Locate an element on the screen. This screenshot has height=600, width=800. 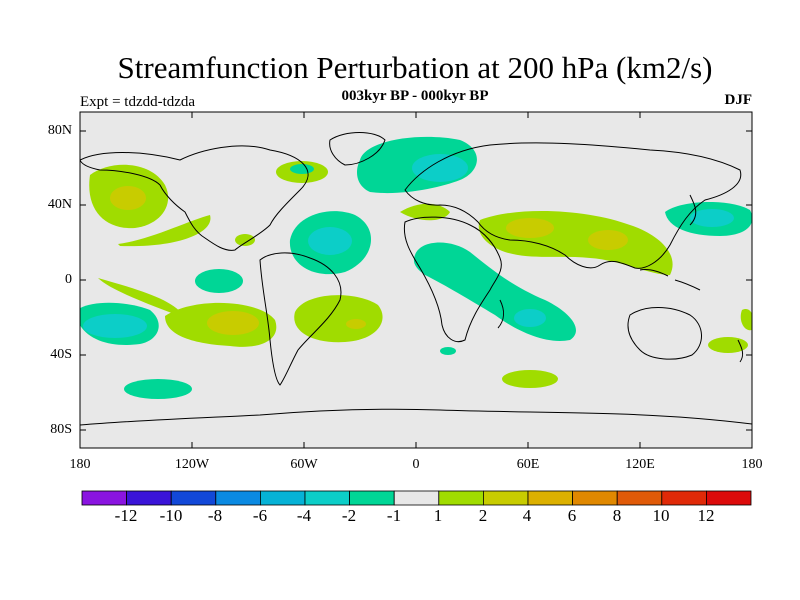
coast-antarctica is located at coordinates (416, 417).